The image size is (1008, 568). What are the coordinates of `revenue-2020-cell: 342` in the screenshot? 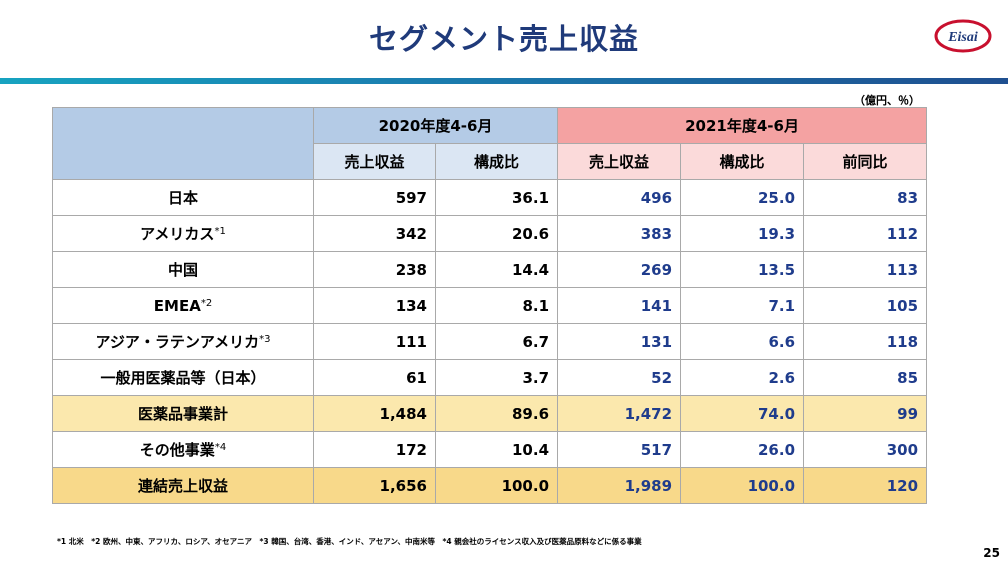 It's located at (374, 233).